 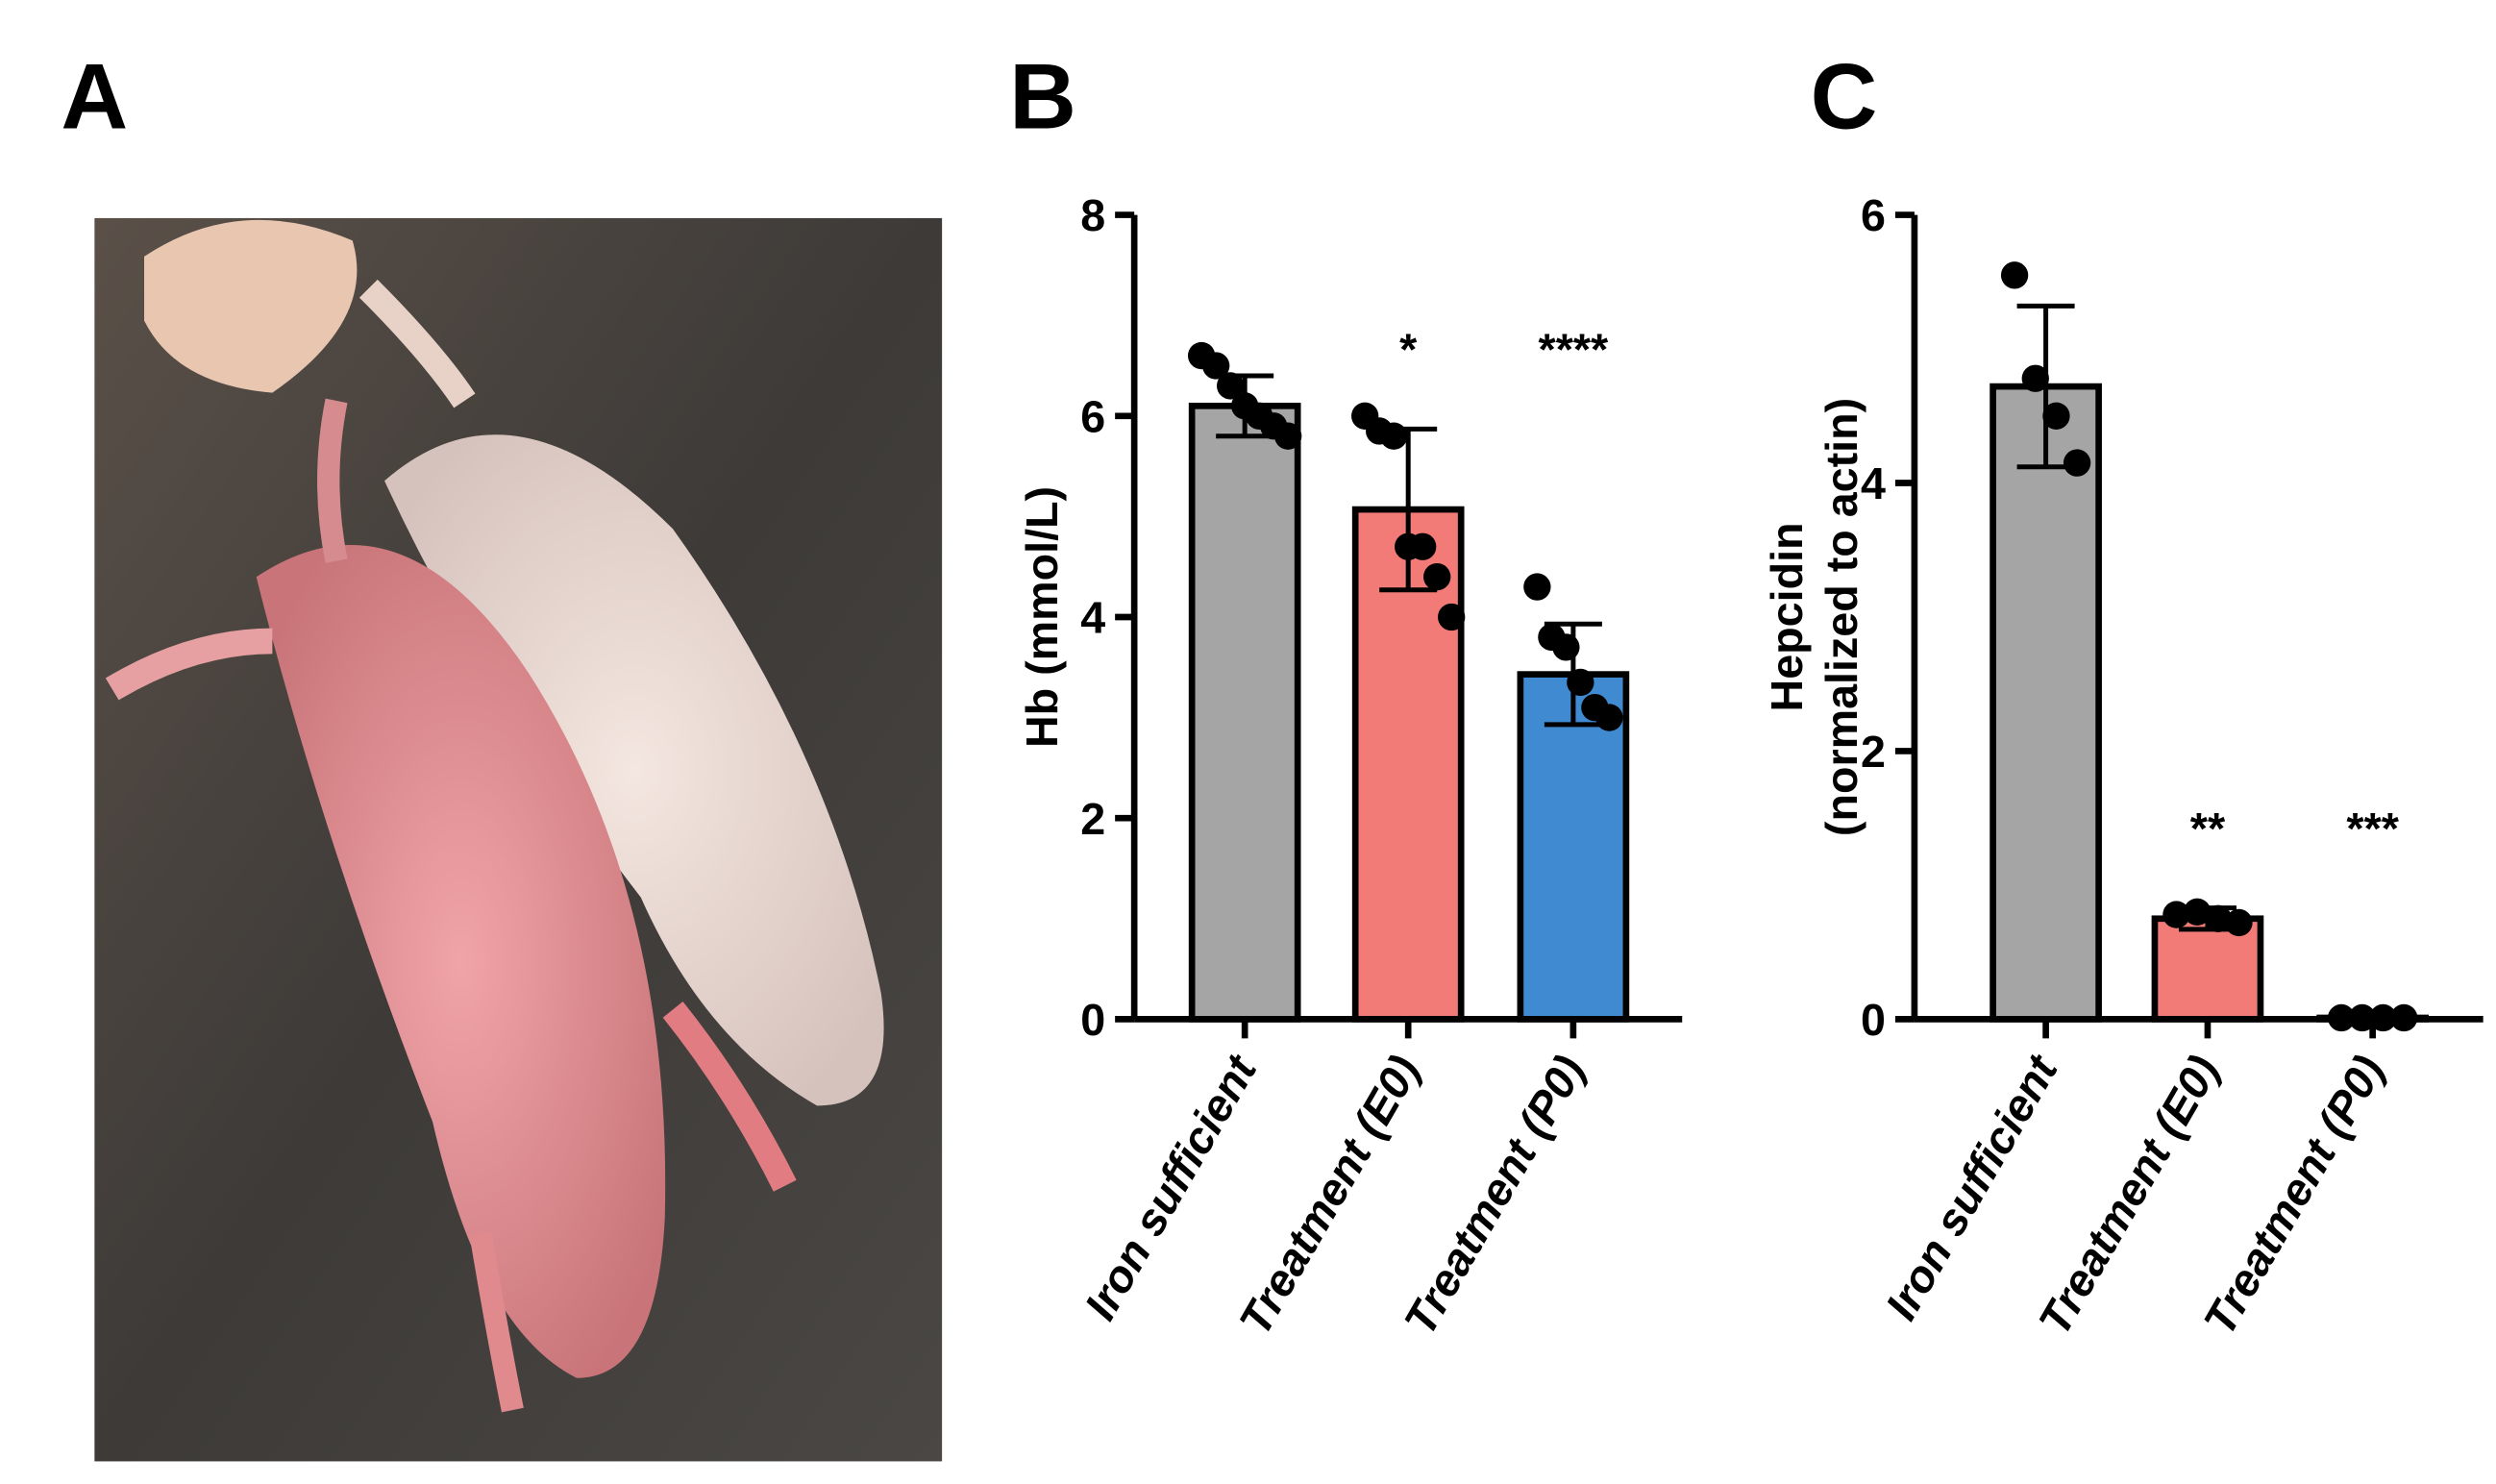 What do you see at coordinates (94, 97) in the screenshot?
I see `panel-label: A` at bounding box center [94, 97].